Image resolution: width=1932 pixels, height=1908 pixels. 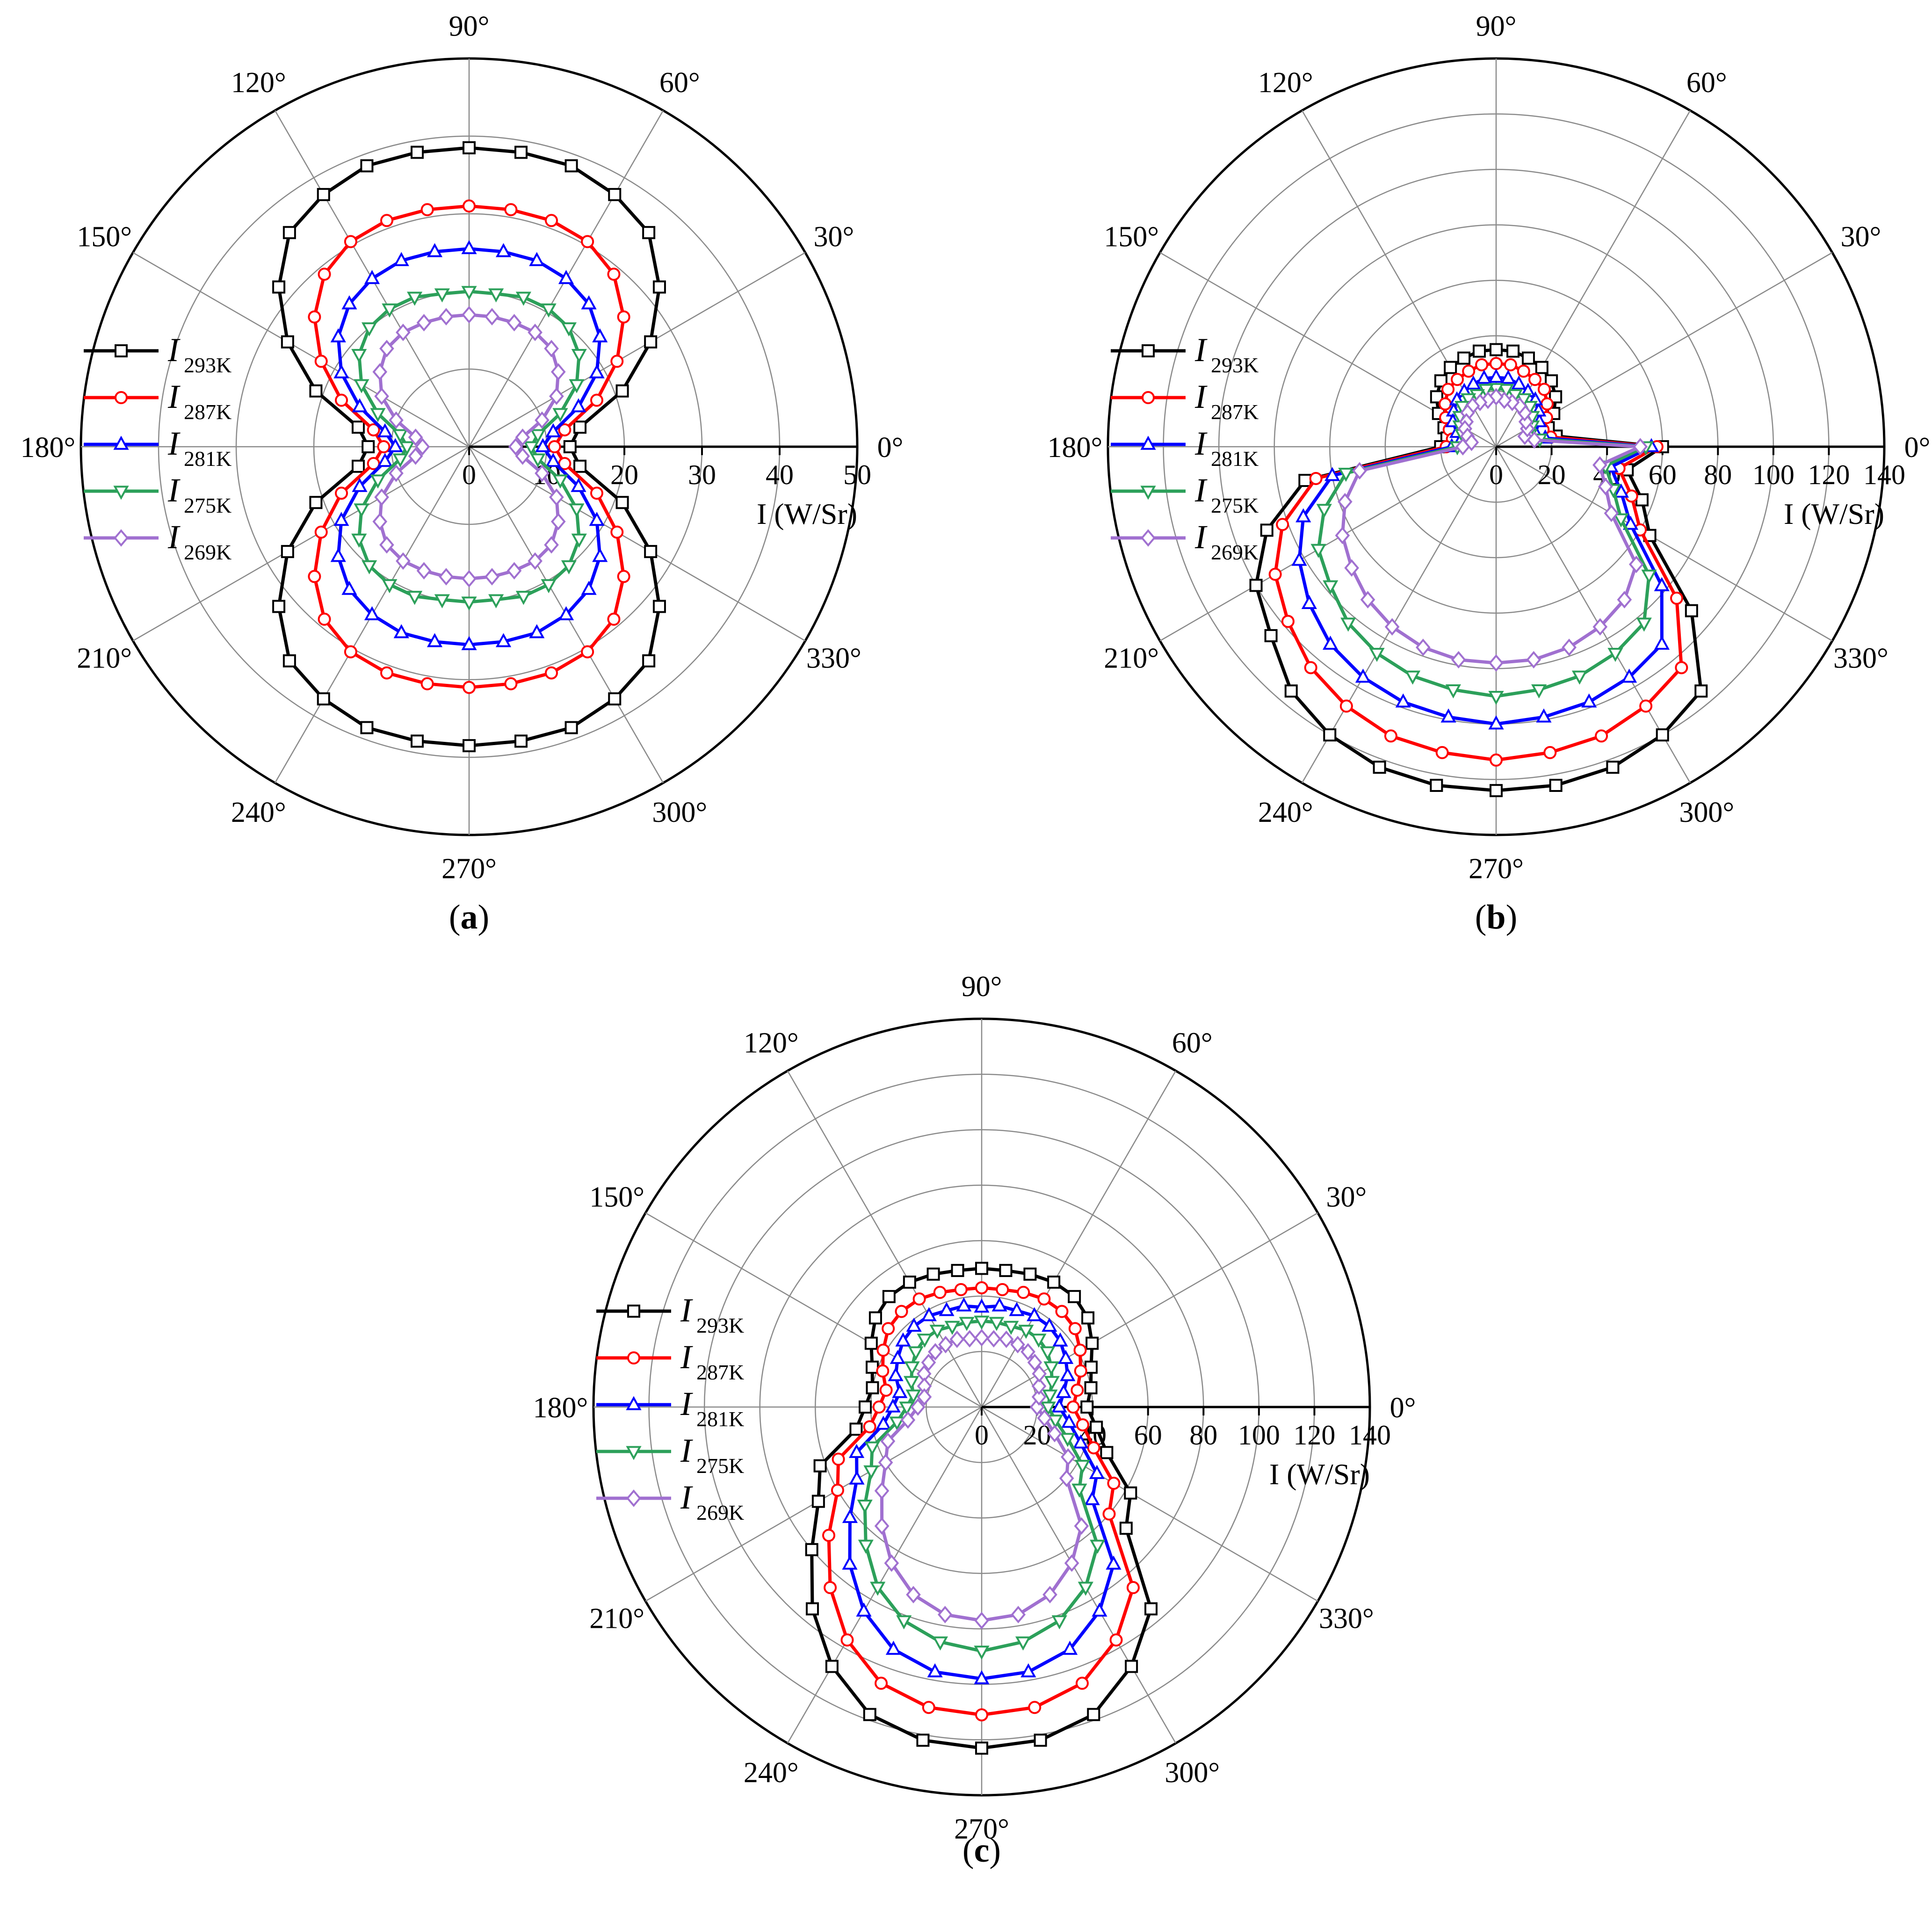 I want to click on legend-label: I 275K, so click(x=199, y=494).